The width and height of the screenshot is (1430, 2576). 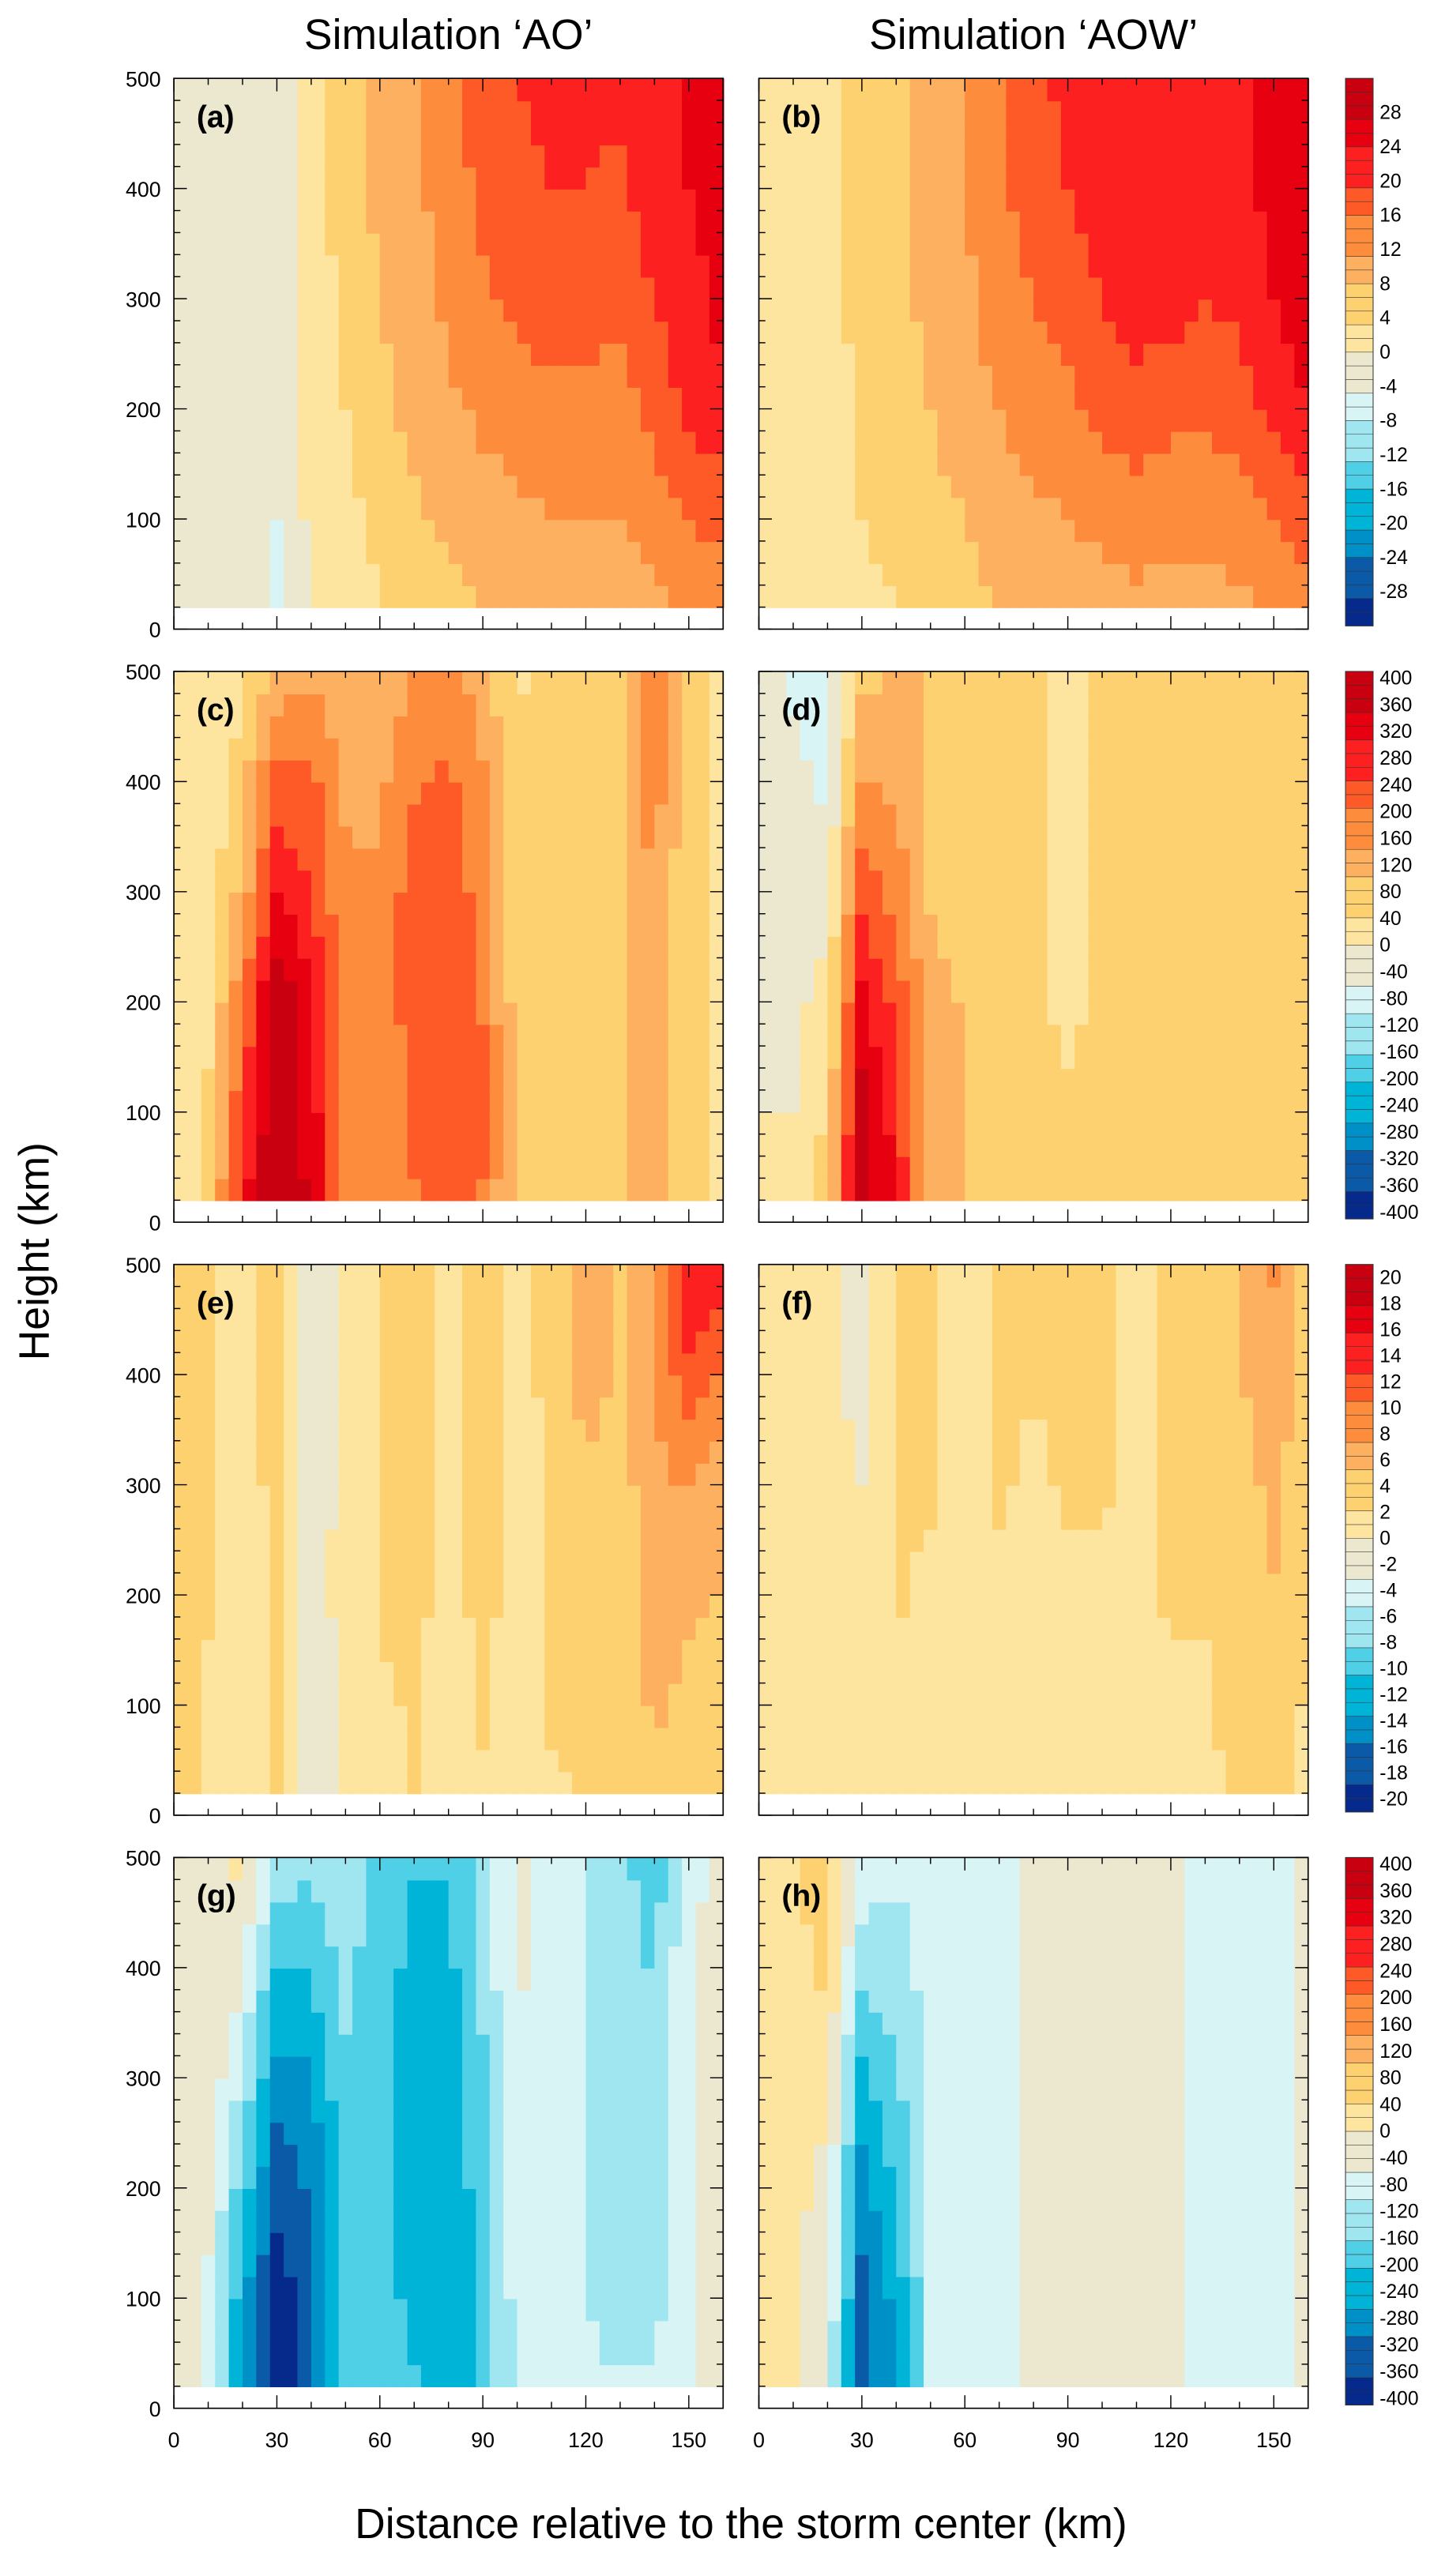 I want to click on y-axis-title: Height (km), so click(x=35, y=1251).